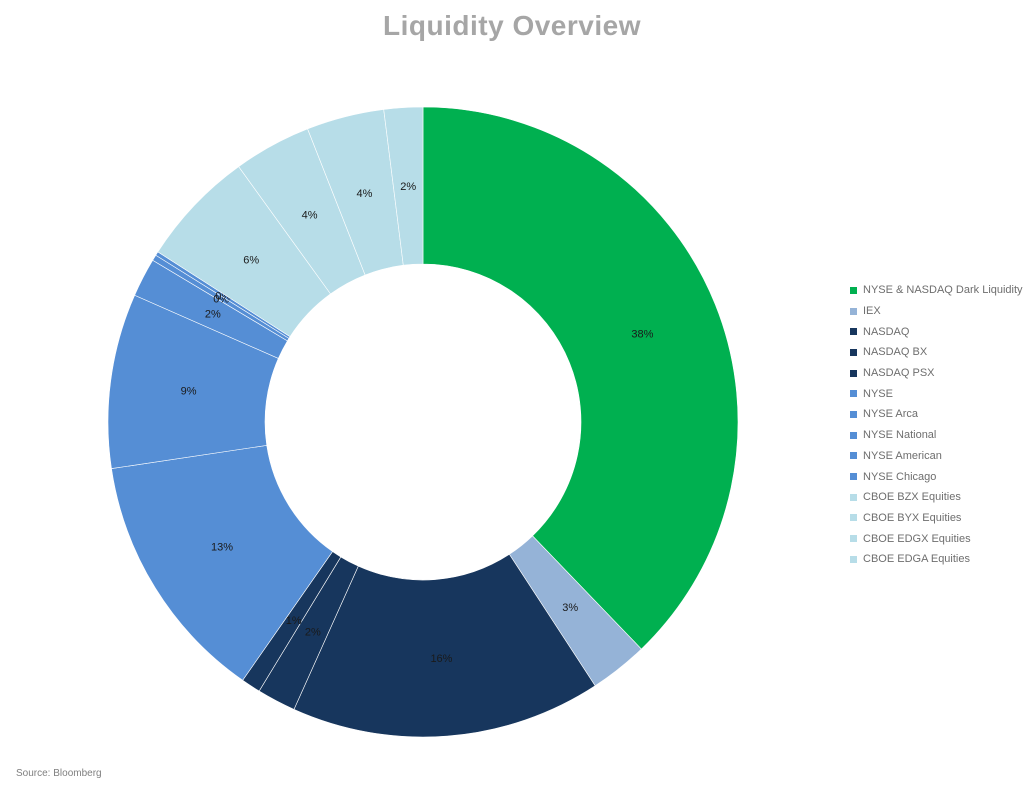  What do you see at coordinates (936, 393) in the screenshot?
I see `legend-item-5: NYSE` at bounding box center [936, 393].